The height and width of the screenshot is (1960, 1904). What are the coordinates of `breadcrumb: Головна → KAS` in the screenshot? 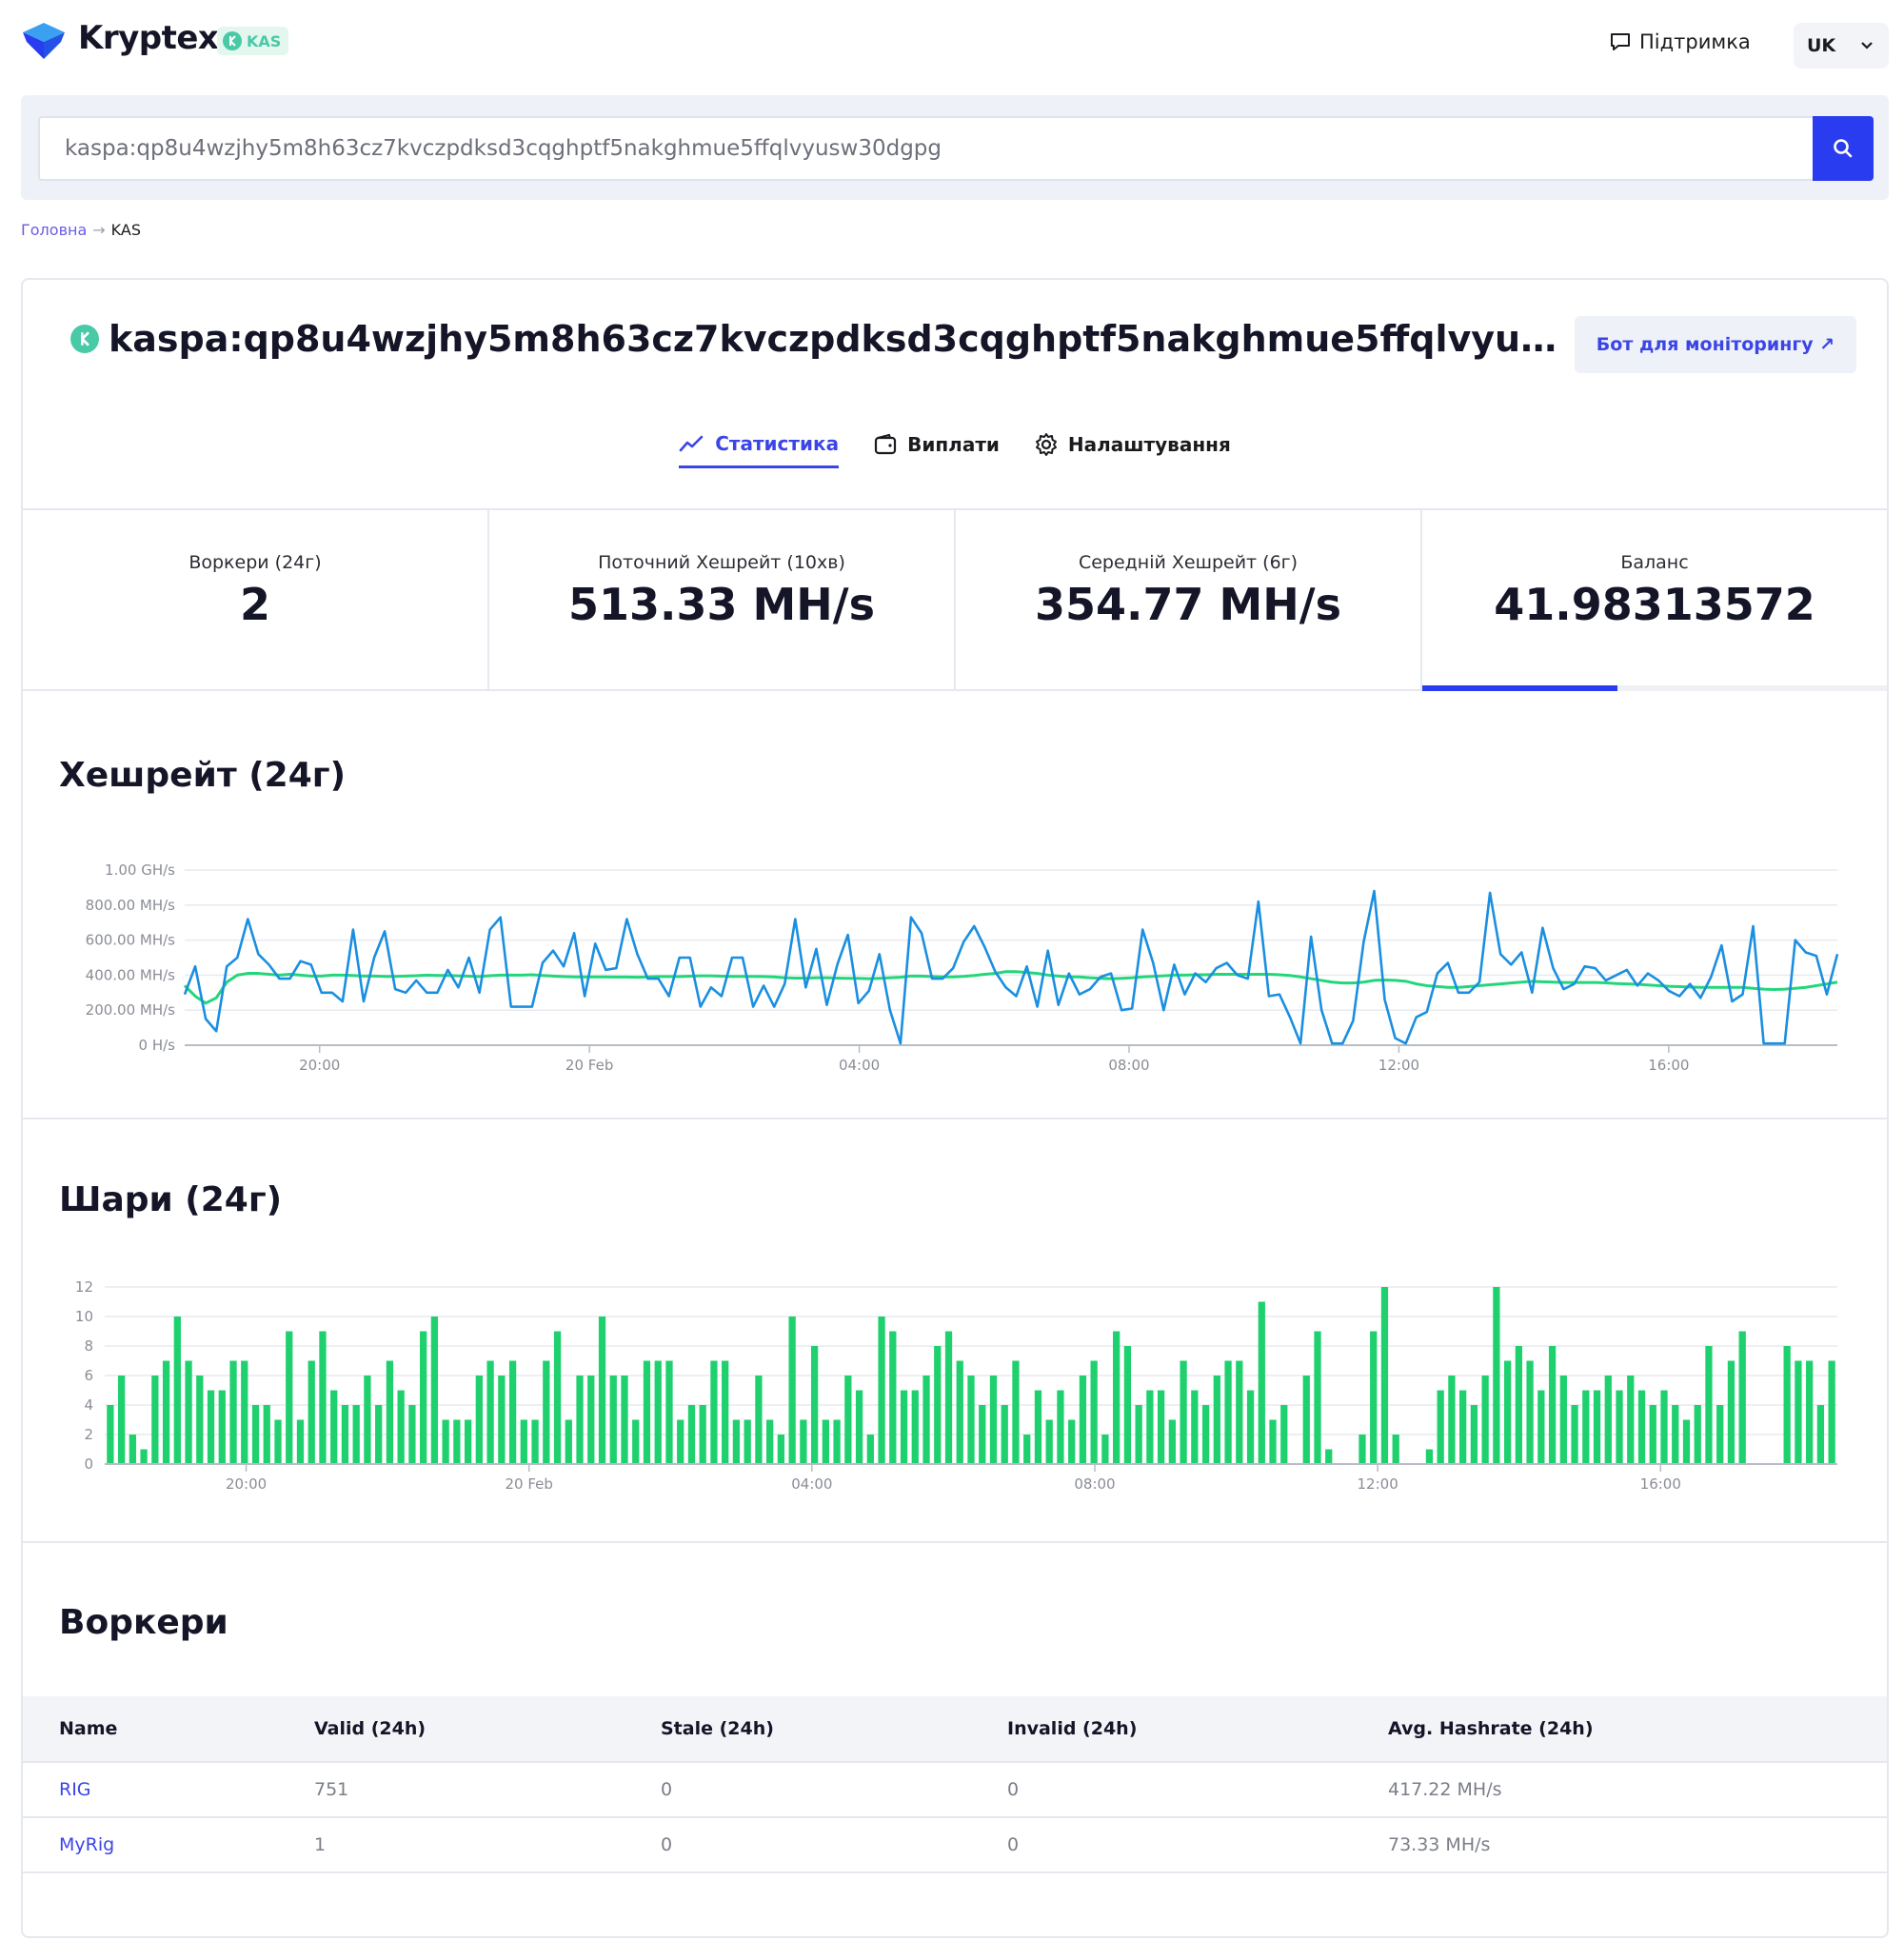 It's located at (81, 230).